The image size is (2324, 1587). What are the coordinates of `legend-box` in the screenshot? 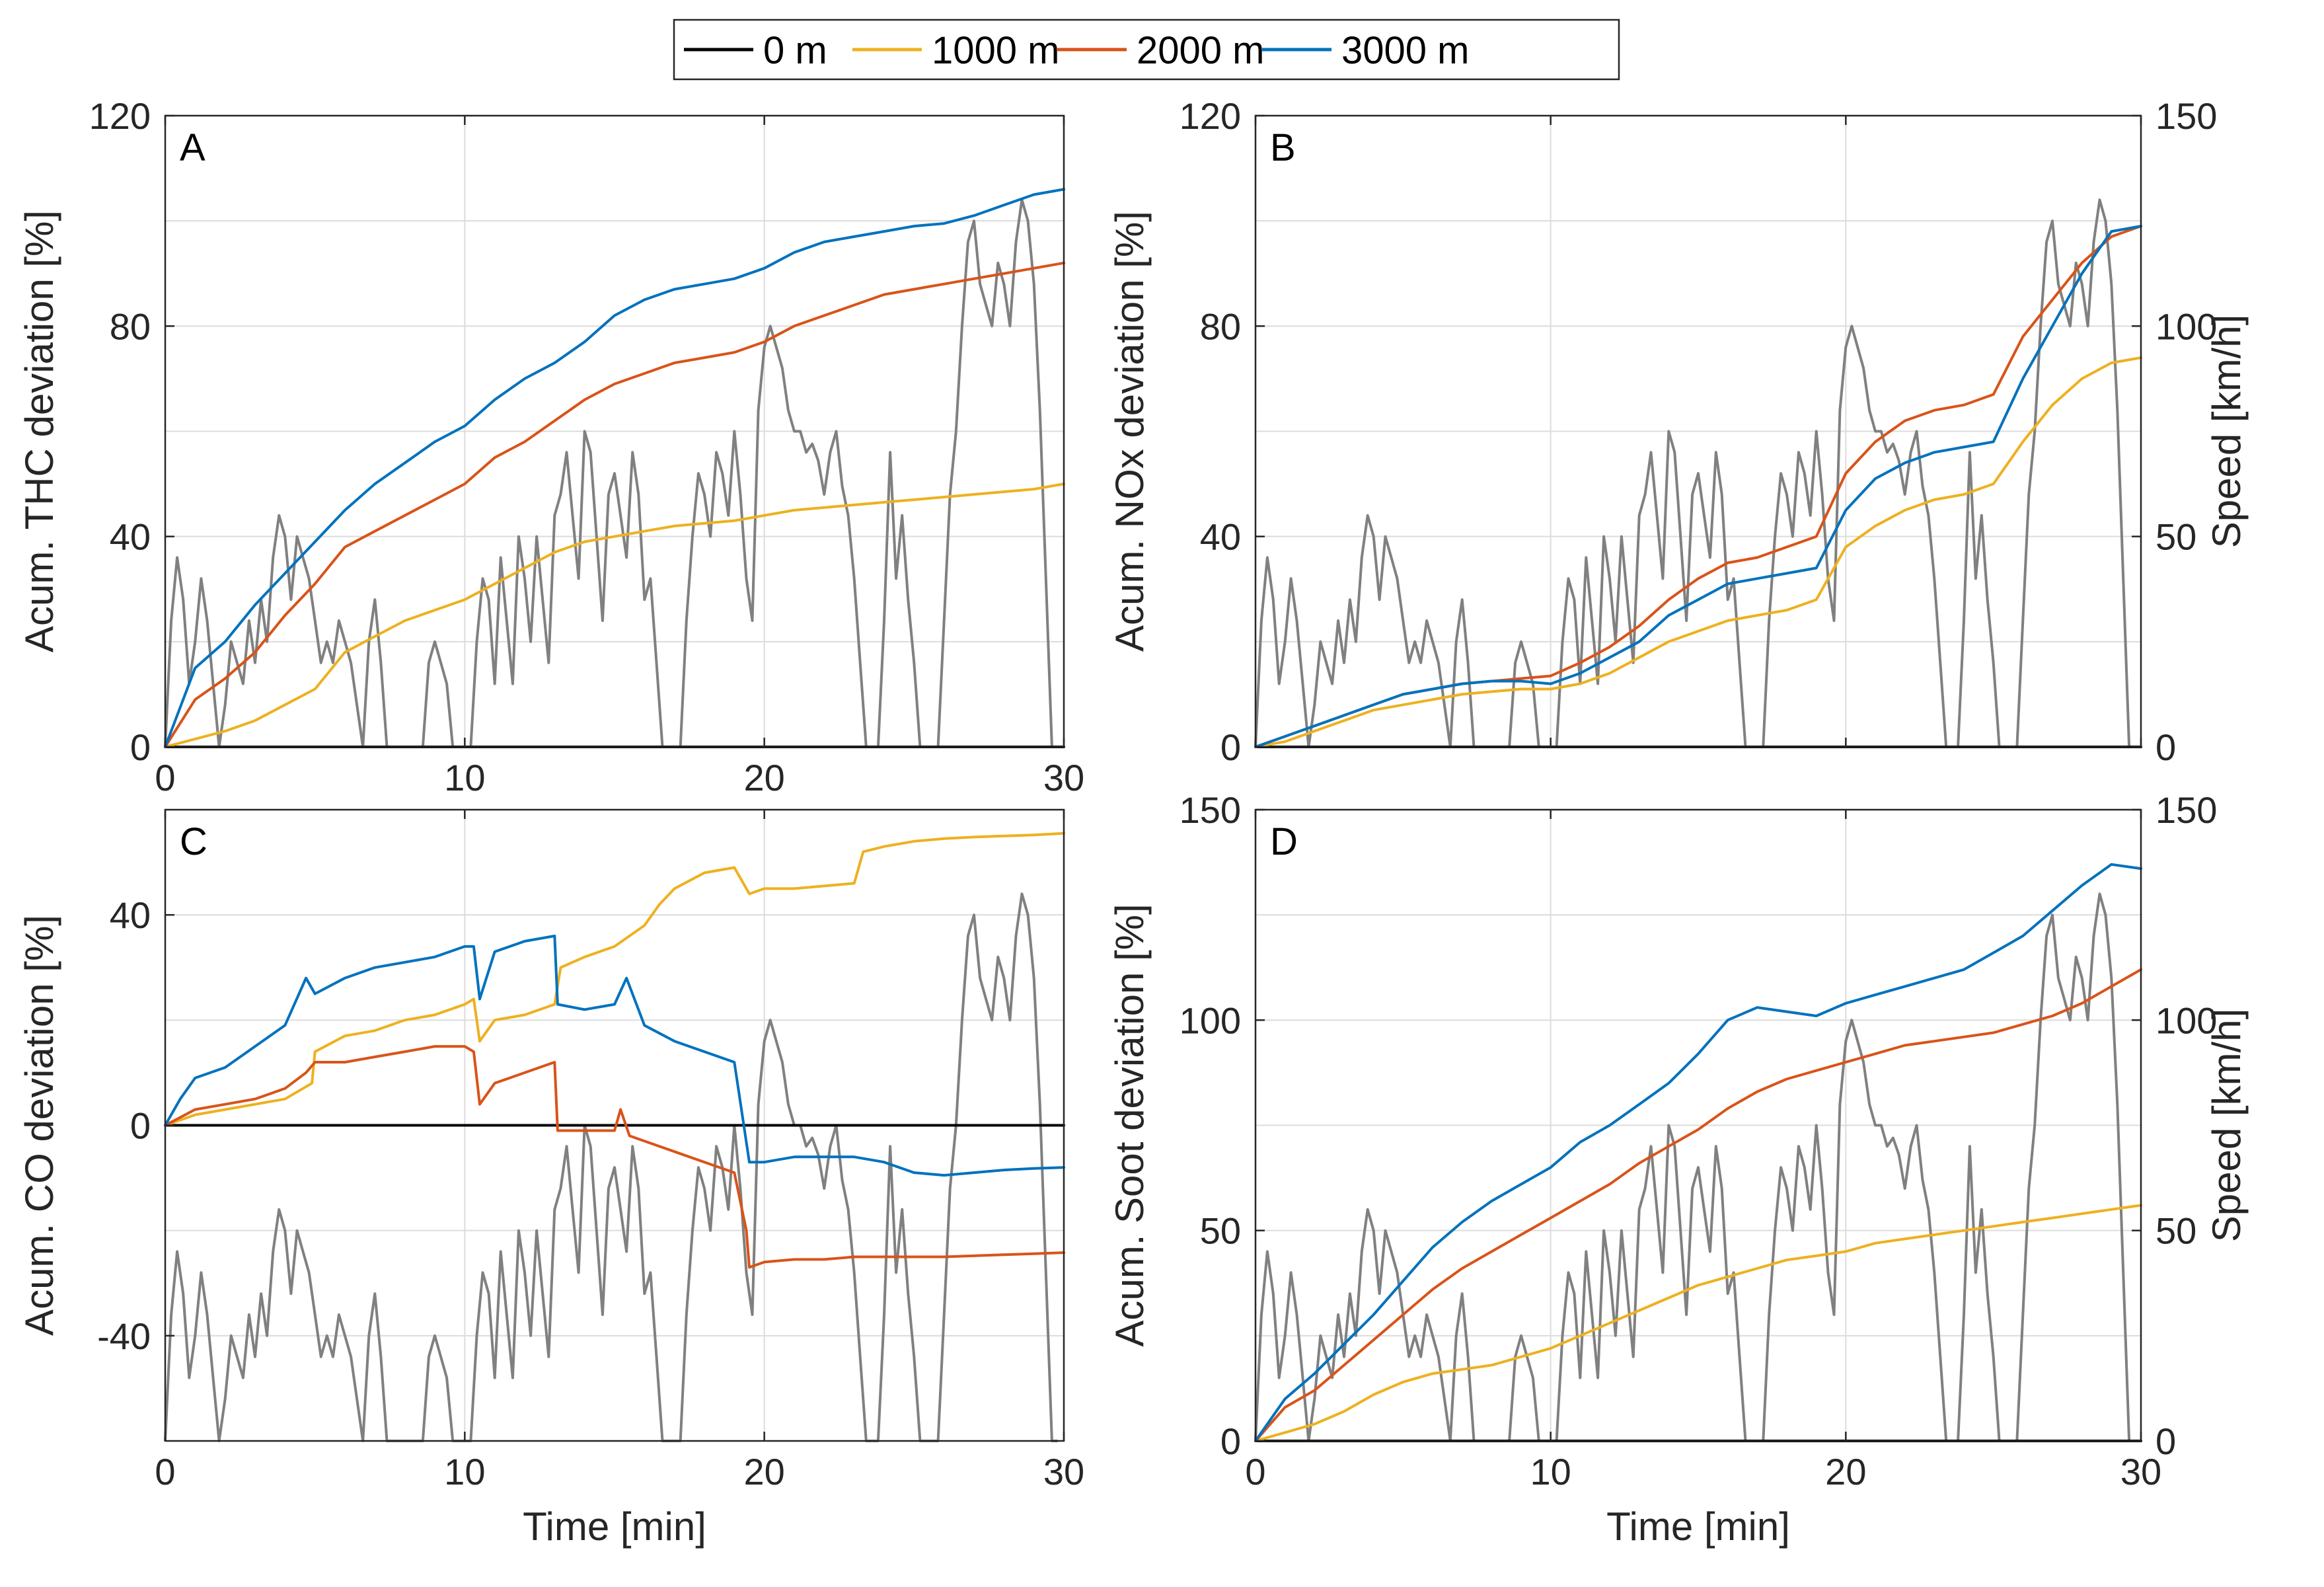 It's located at (1147, 50).